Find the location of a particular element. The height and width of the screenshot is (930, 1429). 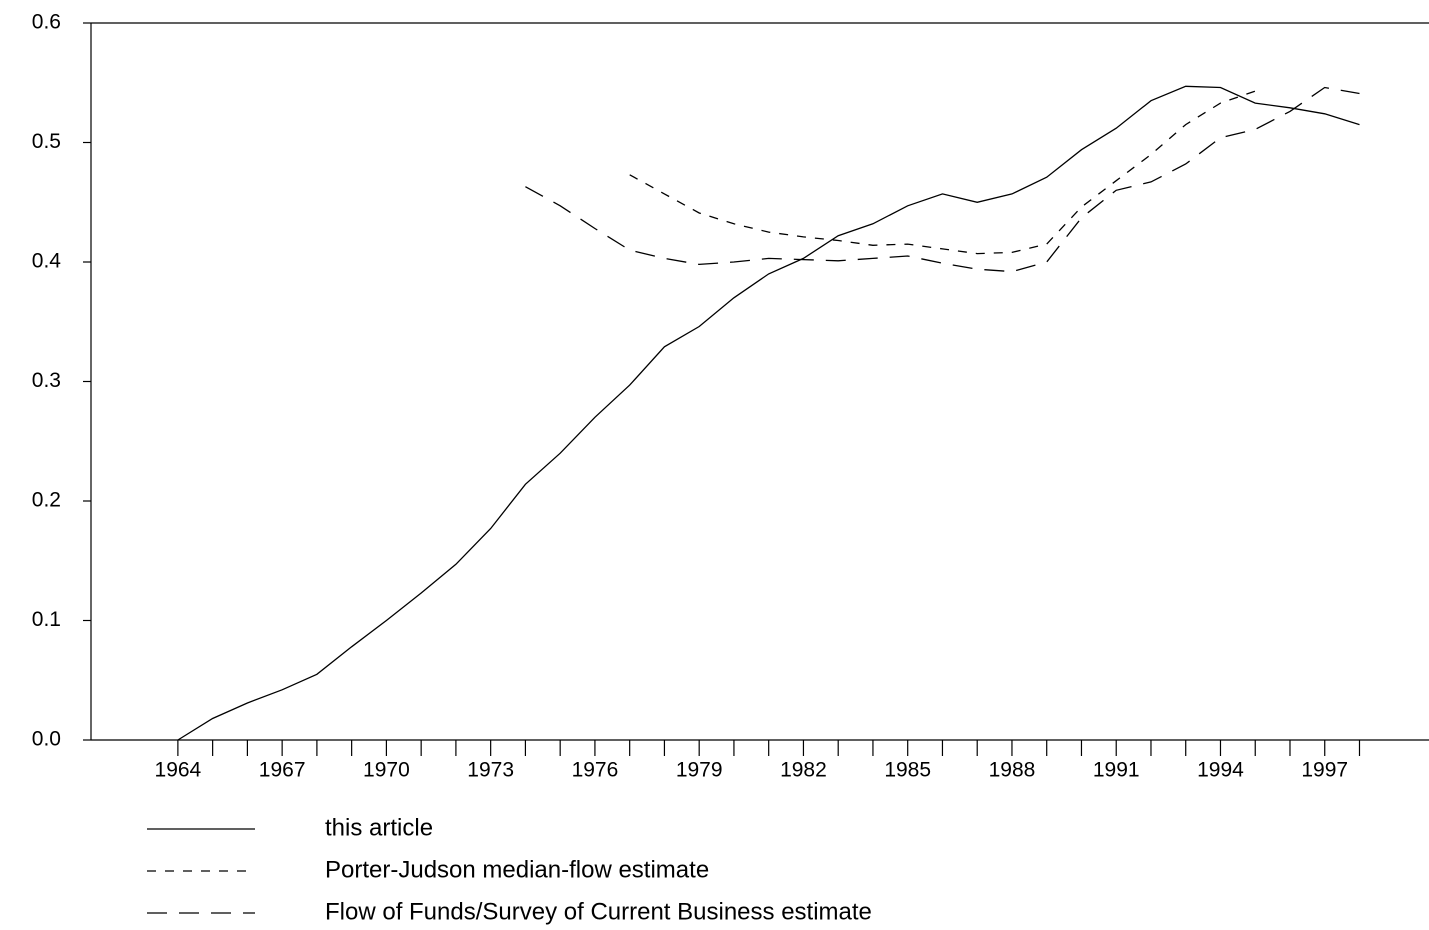

y-tick-label: 0.6 is located at coordinates (46, 22).